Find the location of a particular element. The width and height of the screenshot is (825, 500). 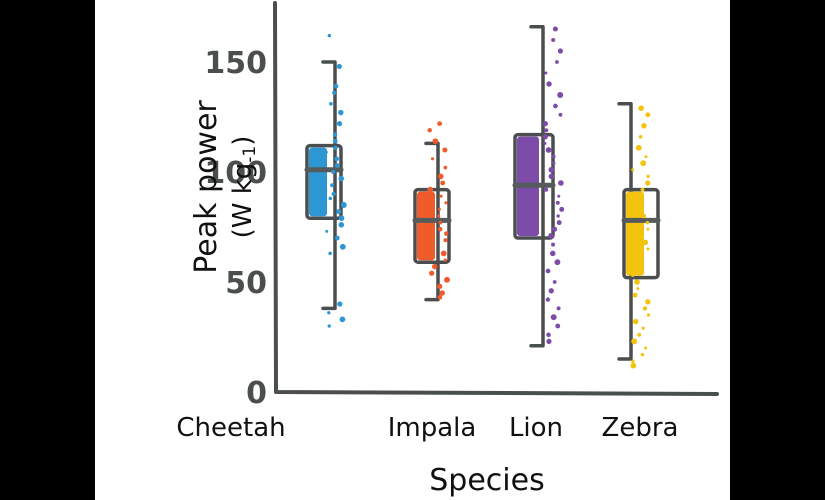

y-tick-label: 150 is located at coordinates (235, 63).